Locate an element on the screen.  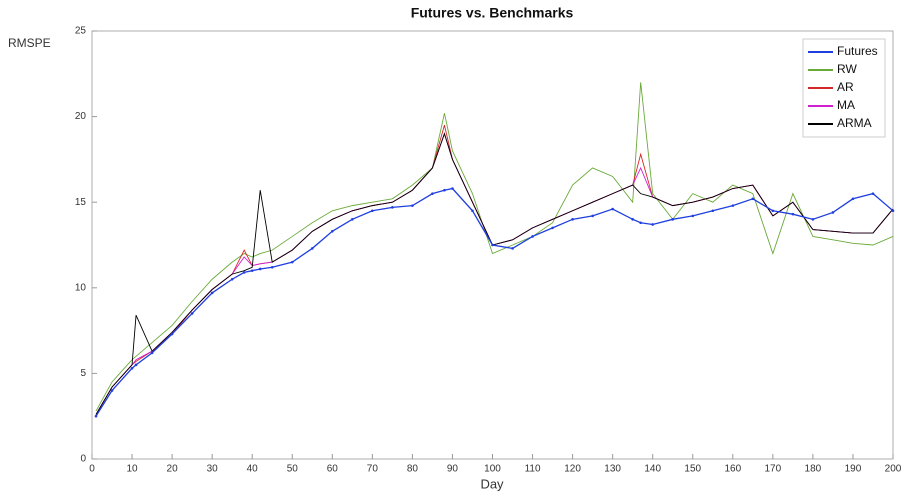
x-tick-label: 190 is located at coordinates (853, 469).